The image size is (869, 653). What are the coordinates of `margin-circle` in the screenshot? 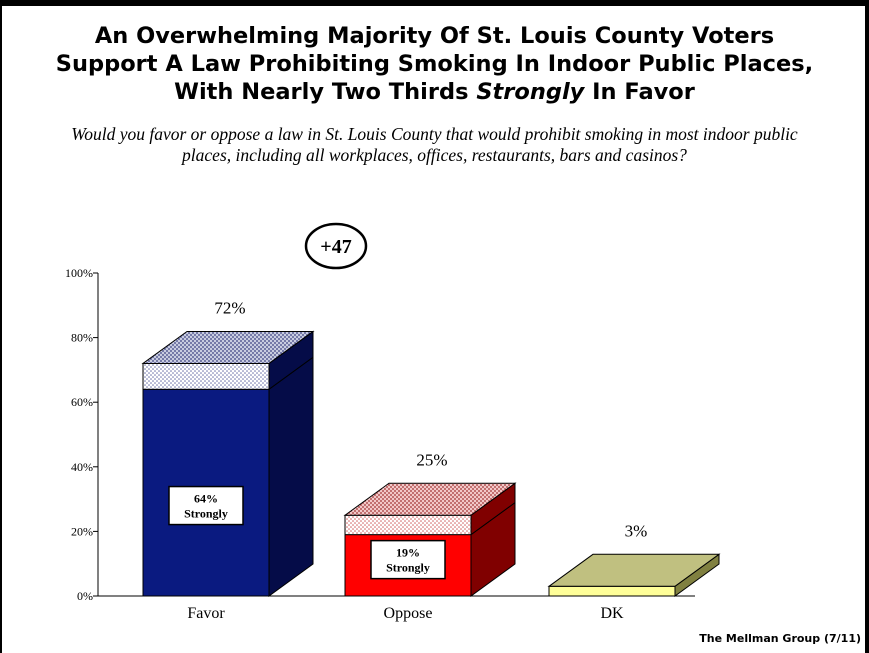 It's located at (336, 246).